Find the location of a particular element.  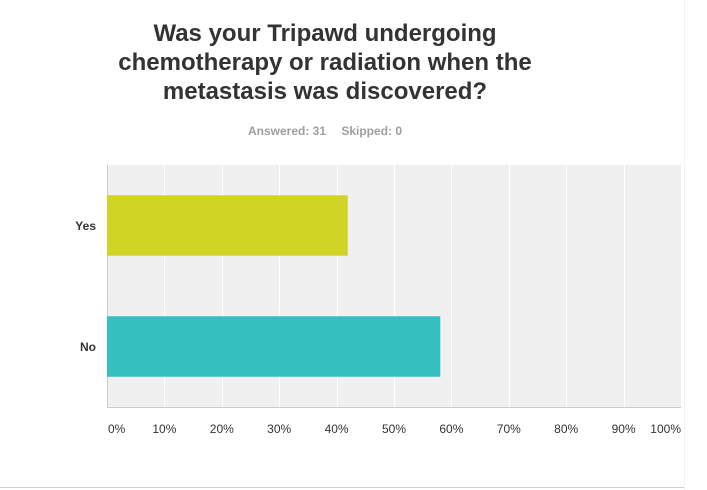

x-tick-label: 20% is located at coordinates (222, 429).